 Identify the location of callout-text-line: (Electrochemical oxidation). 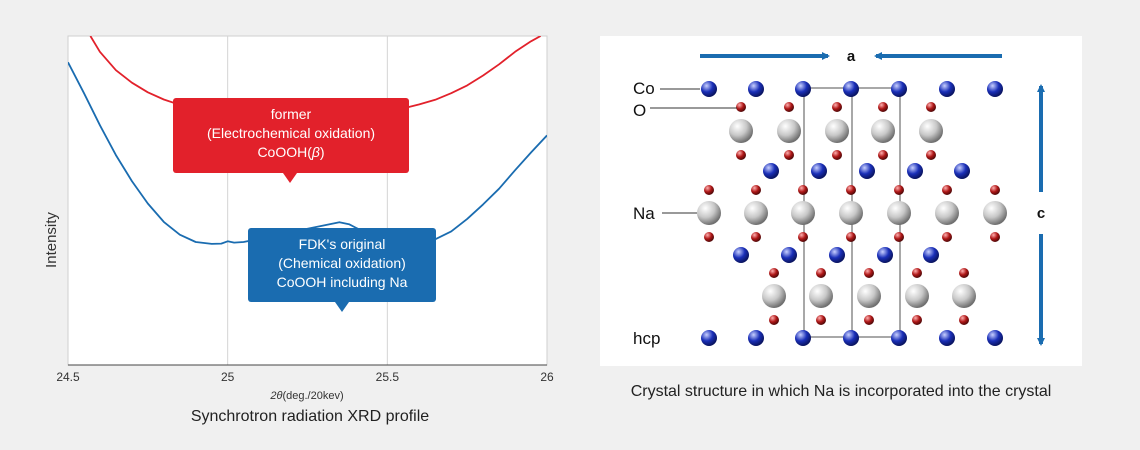
(291, 133).